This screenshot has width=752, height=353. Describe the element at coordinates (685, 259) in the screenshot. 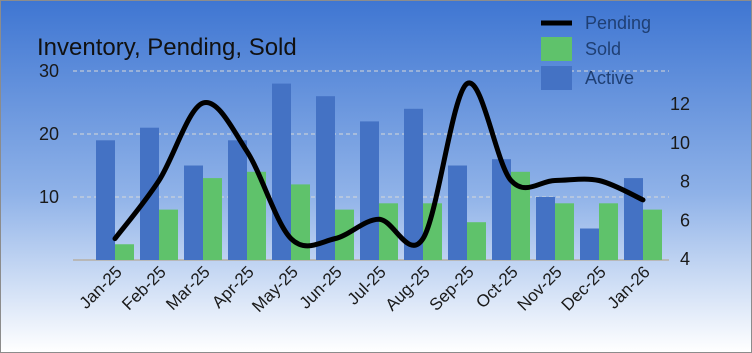

I see `right-tick-label: 4` at that location.